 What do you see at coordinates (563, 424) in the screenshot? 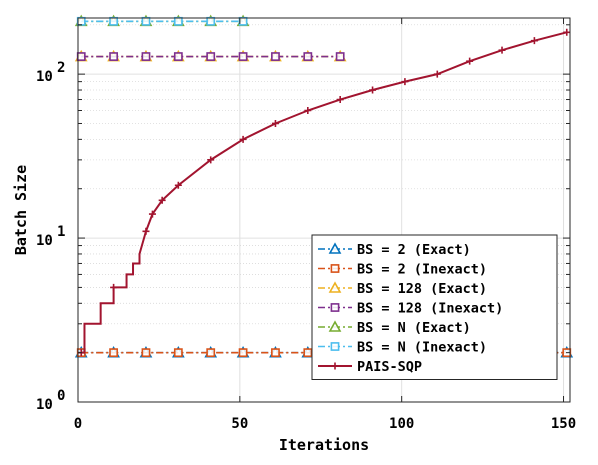
I see `x-tick-label: 150` at bounding box center [563, 424].